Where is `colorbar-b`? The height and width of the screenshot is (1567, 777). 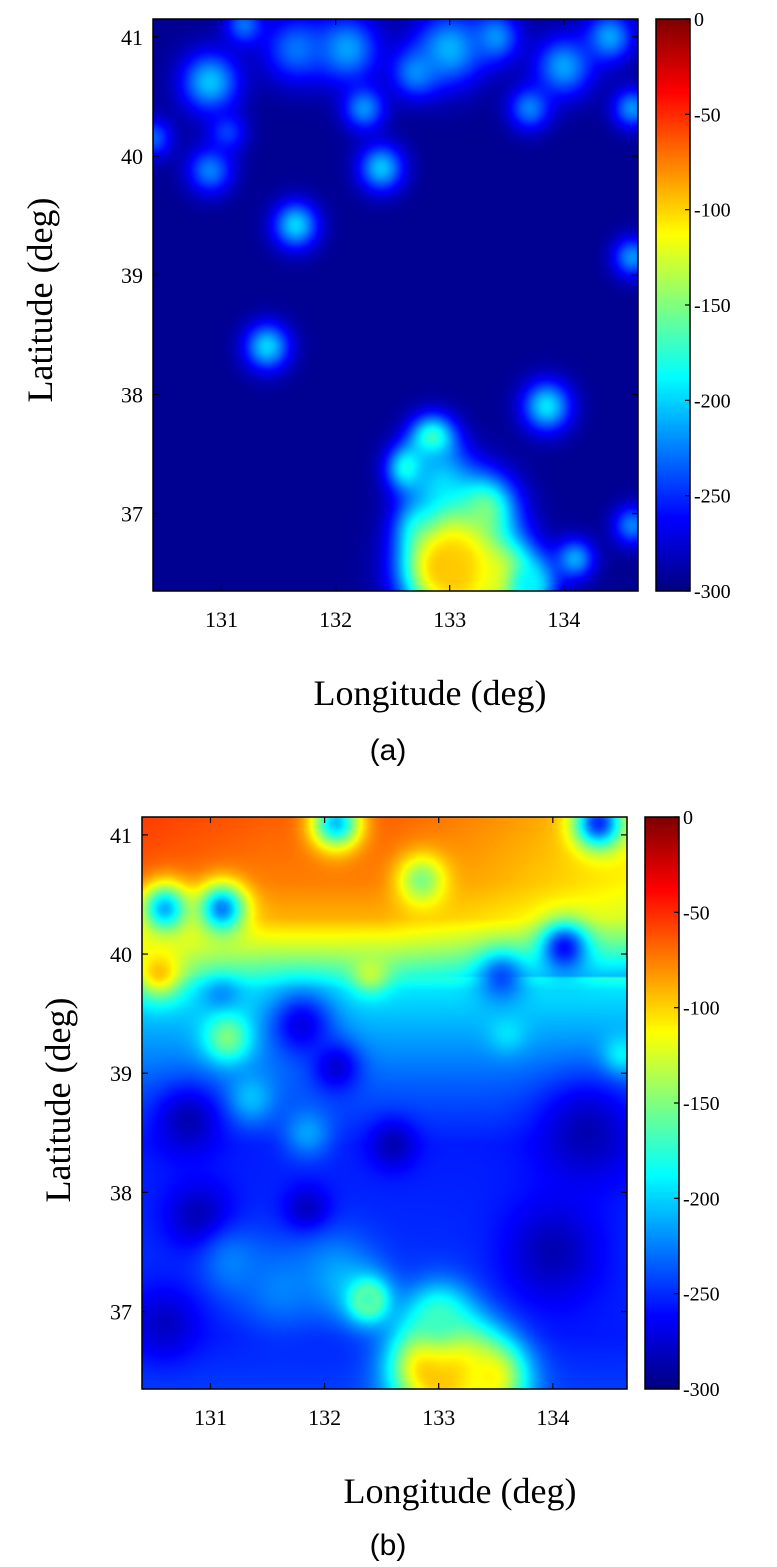
colorbar-b is located at coordinates (662, 1103).